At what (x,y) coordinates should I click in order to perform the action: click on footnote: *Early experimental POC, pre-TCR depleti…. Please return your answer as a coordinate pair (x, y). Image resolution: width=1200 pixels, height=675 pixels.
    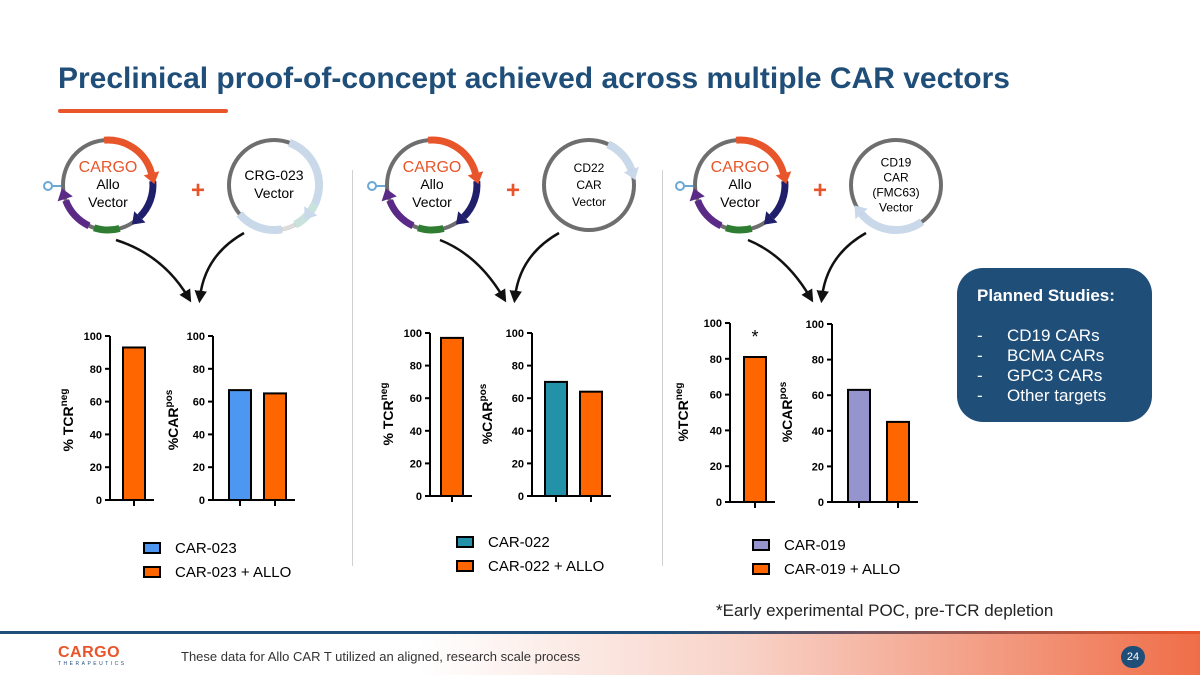
    Looking at the image, I should click on (885, 610).